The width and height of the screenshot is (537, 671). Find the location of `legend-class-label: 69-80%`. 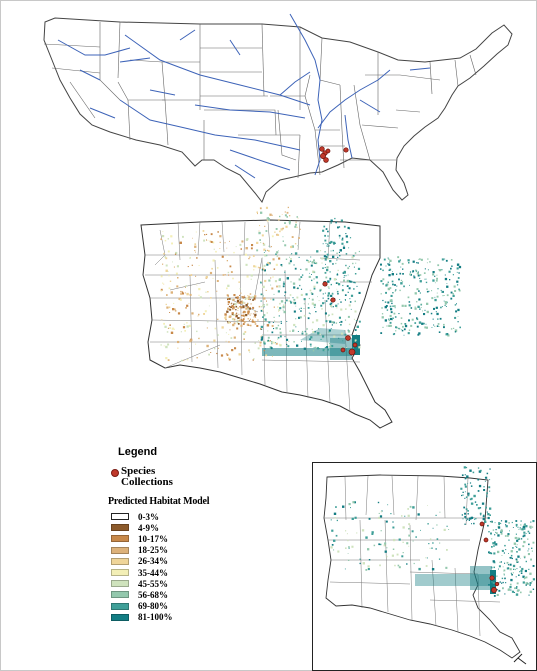

legend-class-label: 69-80% is located at coordinates (153, 606).